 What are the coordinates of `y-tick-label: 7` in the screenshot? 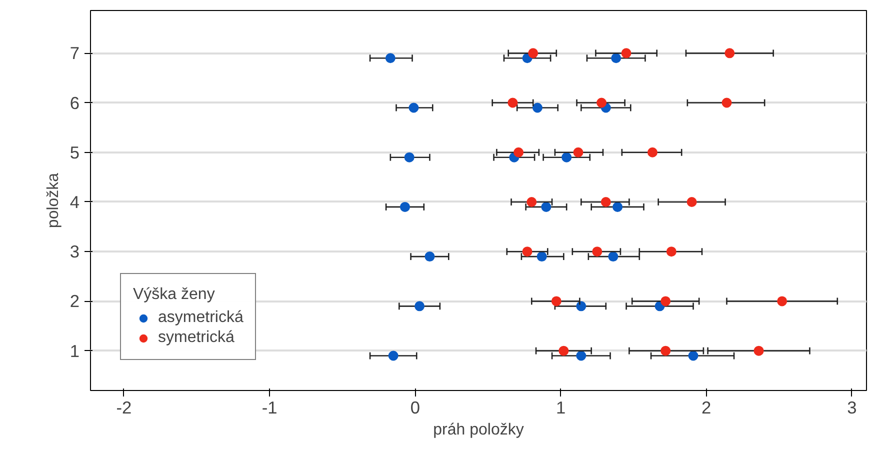 It's located at (75, 53).